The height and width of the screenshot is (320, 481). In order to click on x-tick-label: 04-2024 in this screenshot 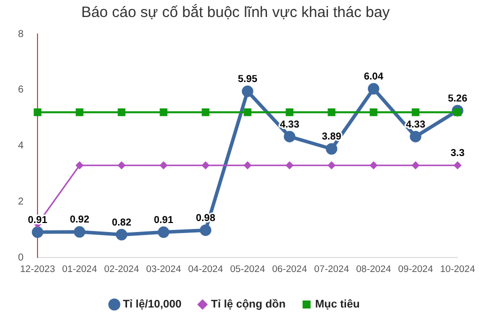, I will do `click(205, 269)`.